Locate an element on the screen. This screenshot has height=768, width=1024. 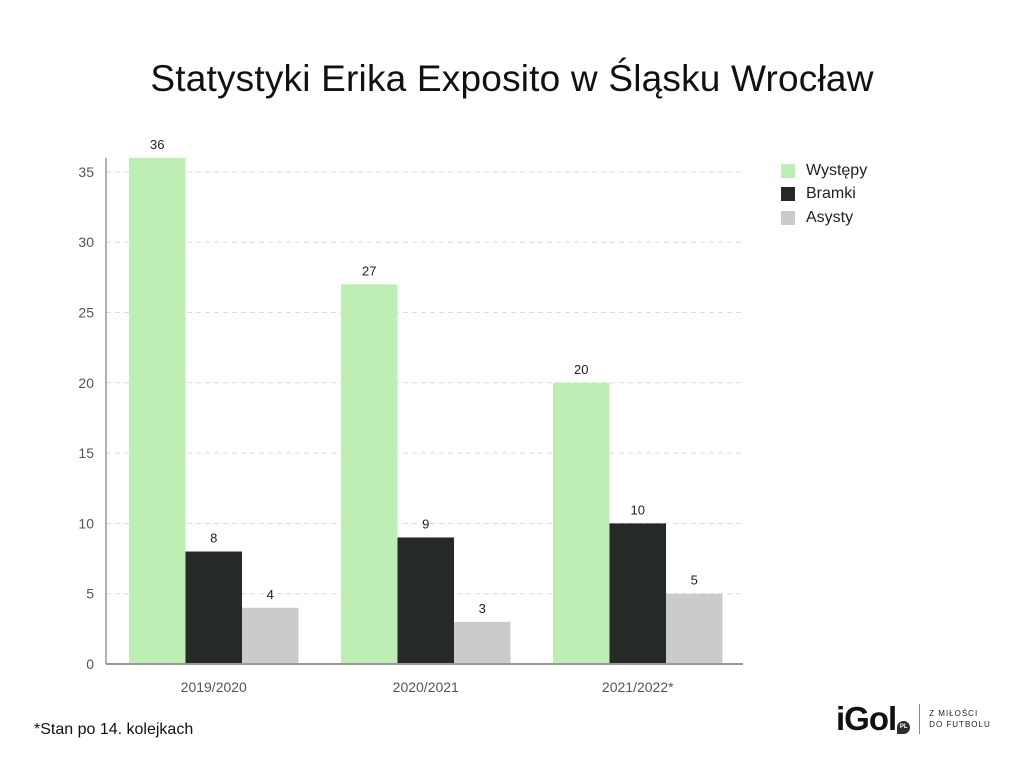
legend-swatch-bramki is located at coordinates (788, 194).